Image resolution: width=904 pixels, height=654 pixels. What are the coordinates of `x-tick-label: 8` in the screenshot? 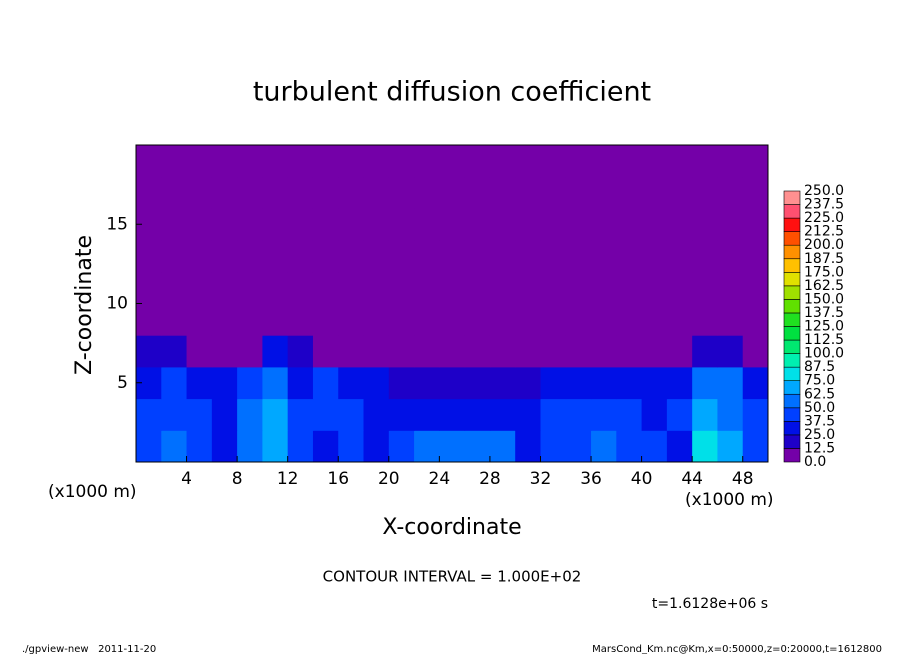 It's located at (237, 479).